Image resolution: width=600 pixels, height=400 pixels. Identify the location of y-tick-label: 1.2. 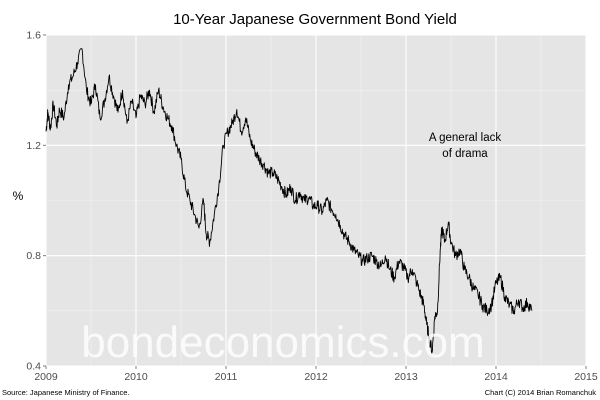
(33, 146).